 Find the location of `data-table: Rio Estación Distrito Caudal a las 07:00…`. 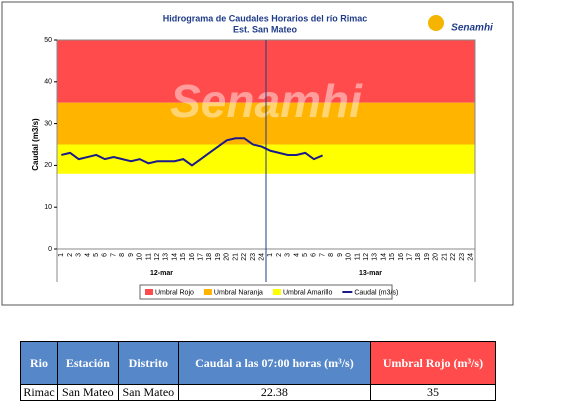

data-table: Rio Estación Distrito Caudal a las 07:00… is located at coordinates (258, 371).